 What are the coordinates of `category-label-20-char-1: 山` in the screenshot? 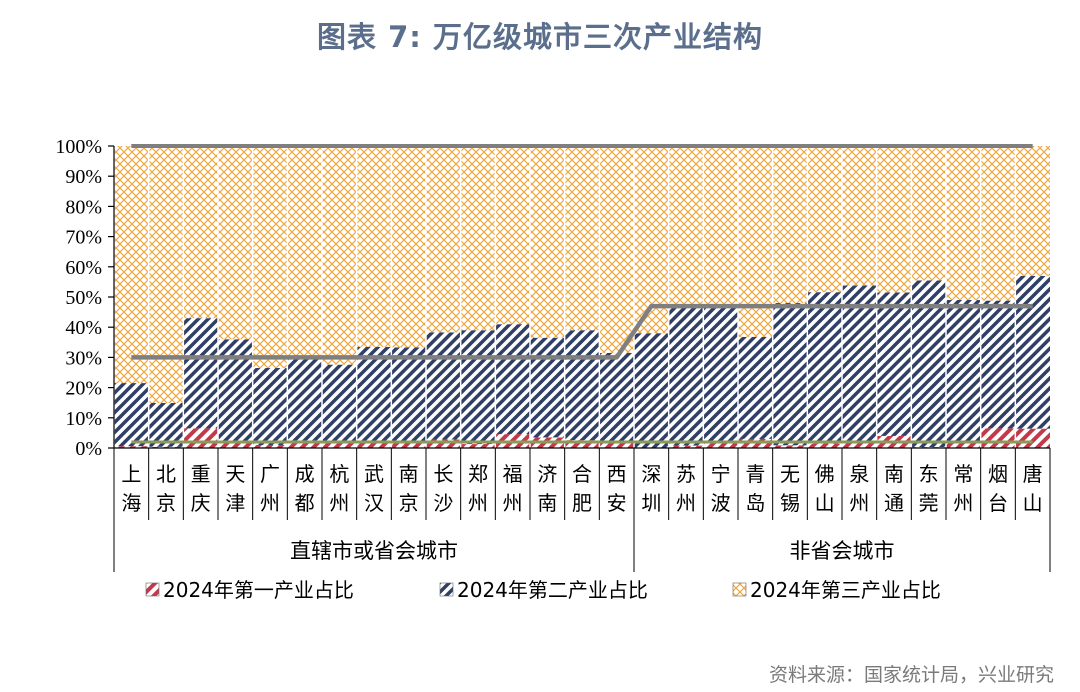 It's located at (825, 503).